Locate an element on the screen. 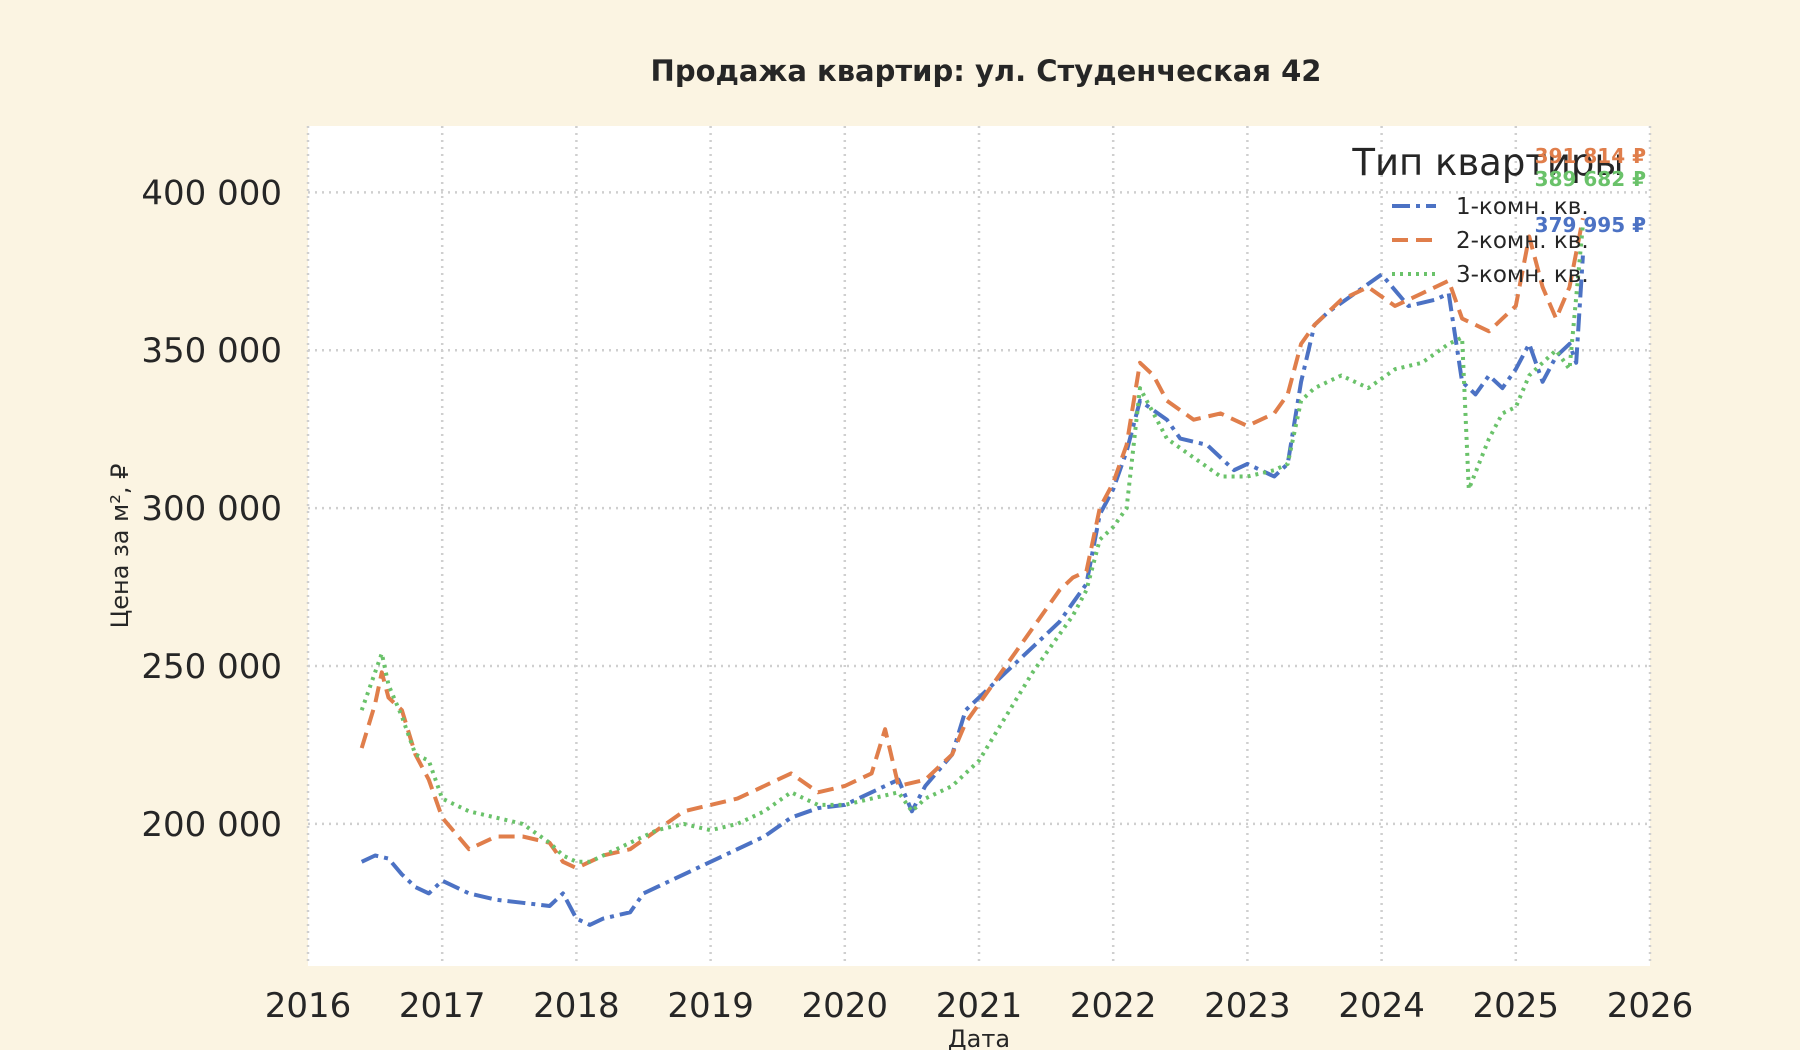  chart-title: Продажа квартир: ул. Студенческая 42 is located at coordinates (986, 71).